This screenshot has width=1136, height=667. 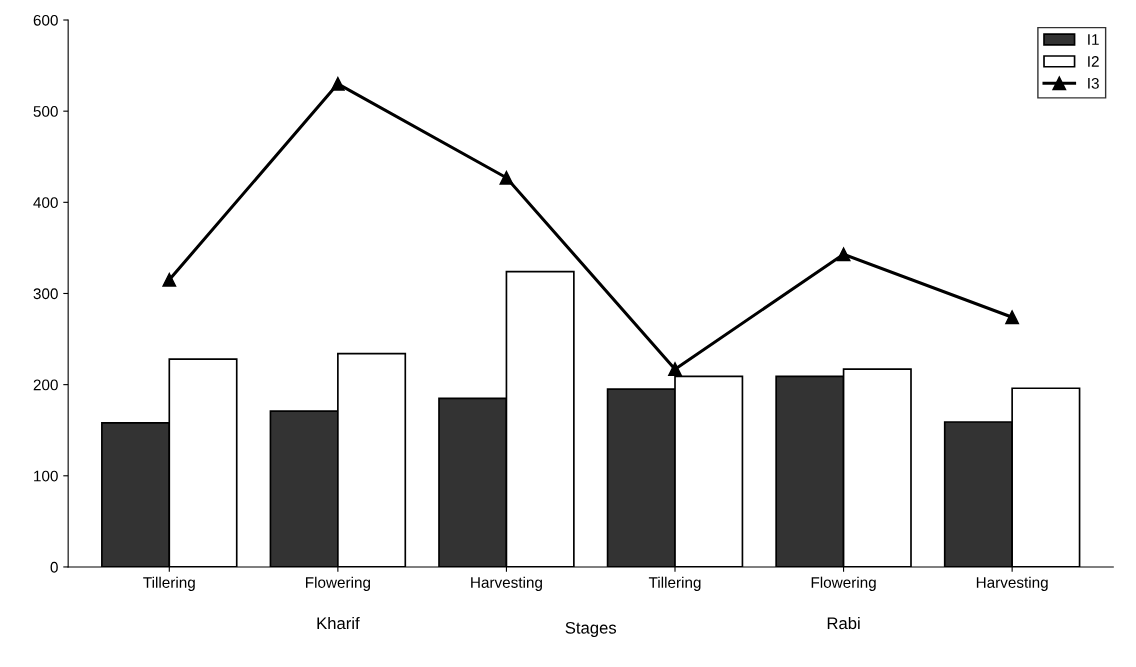 What do you see at coordinates (843, 623) in the screenshot?
I see `text: Rabi` at bounding box center [843, 623].